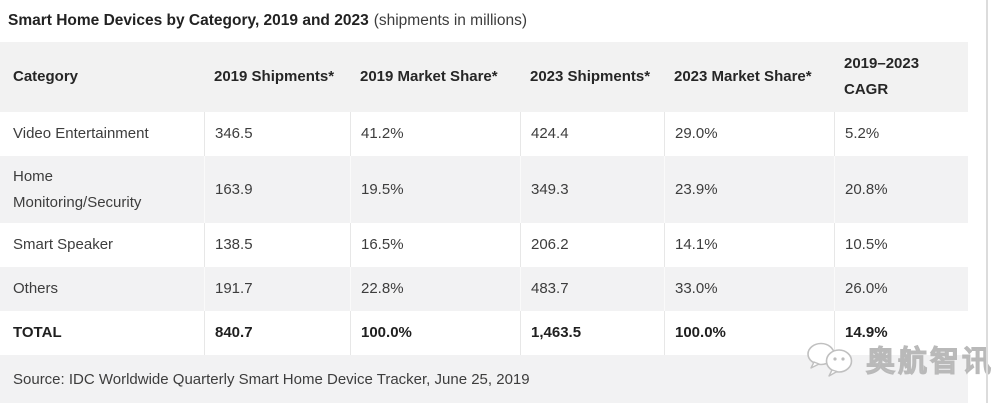 The height and width of the screenshot is (403, 992). Describe the element at coordinates (37, 332) in the screenshot. I see `total-label-cell: TOTAL` at that location.